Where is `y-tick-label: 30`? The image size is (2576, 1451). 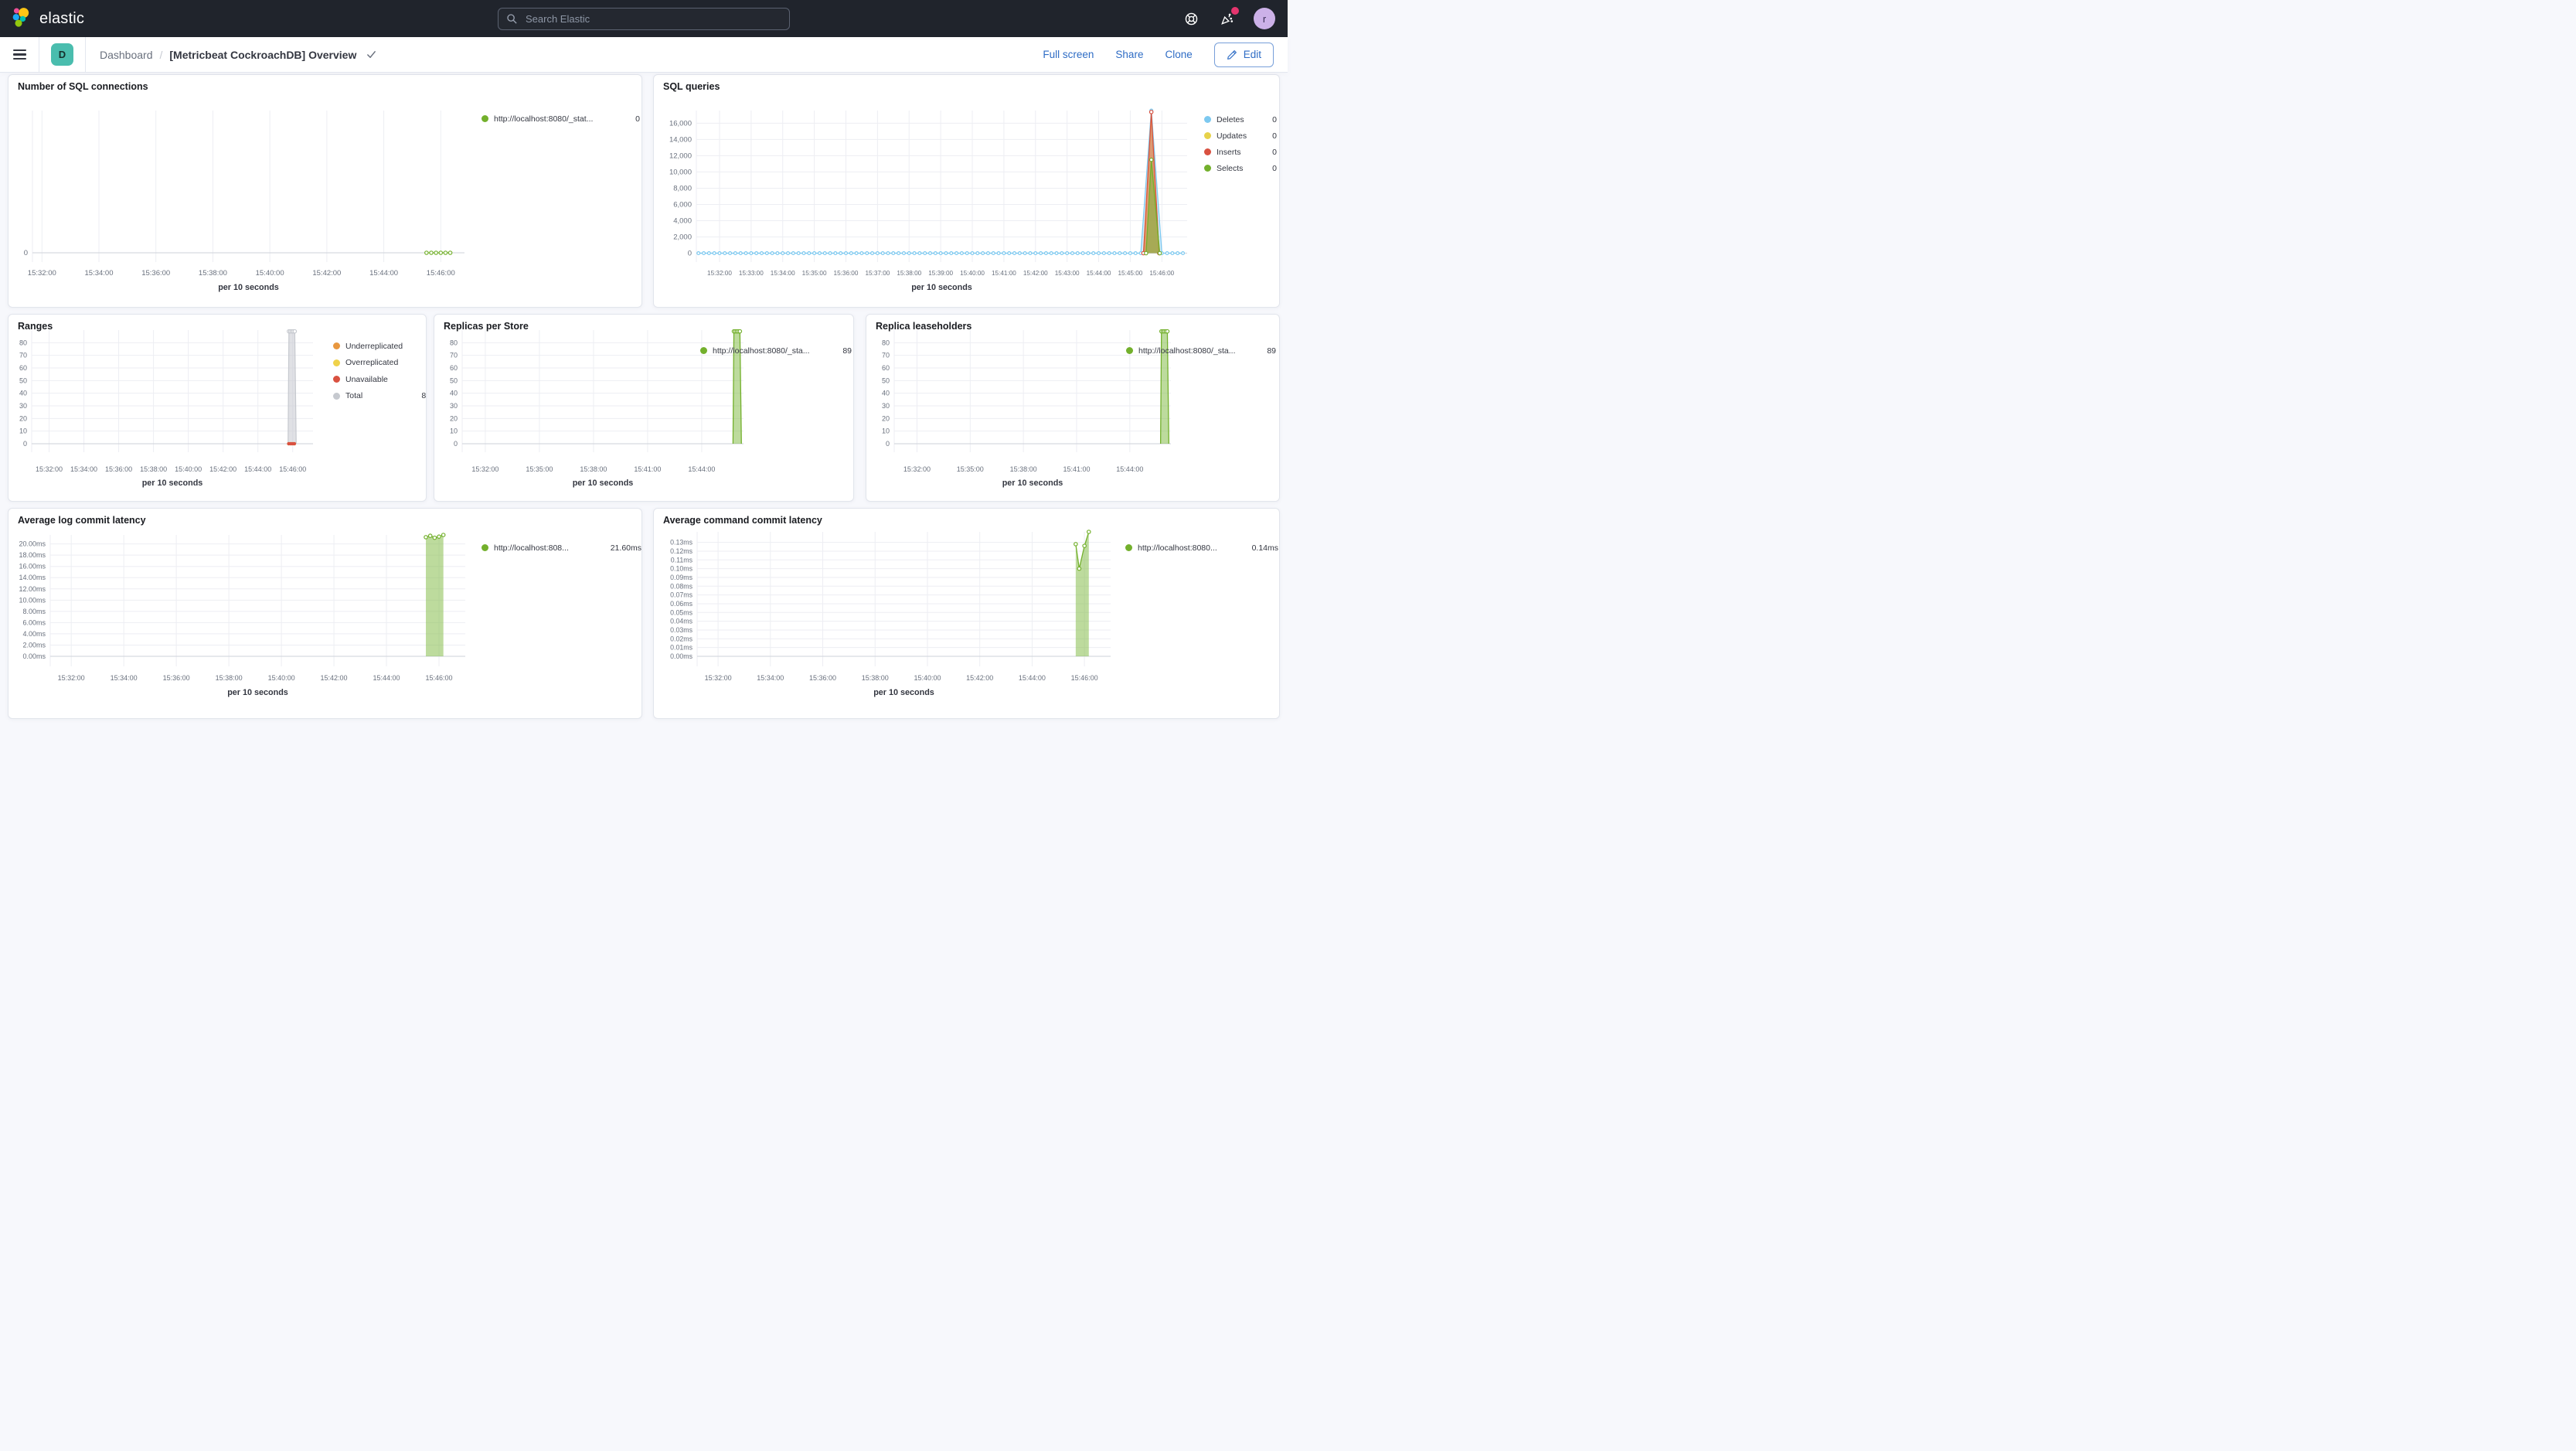
y-tick-label: 30 is located at coordinates (454, 406).